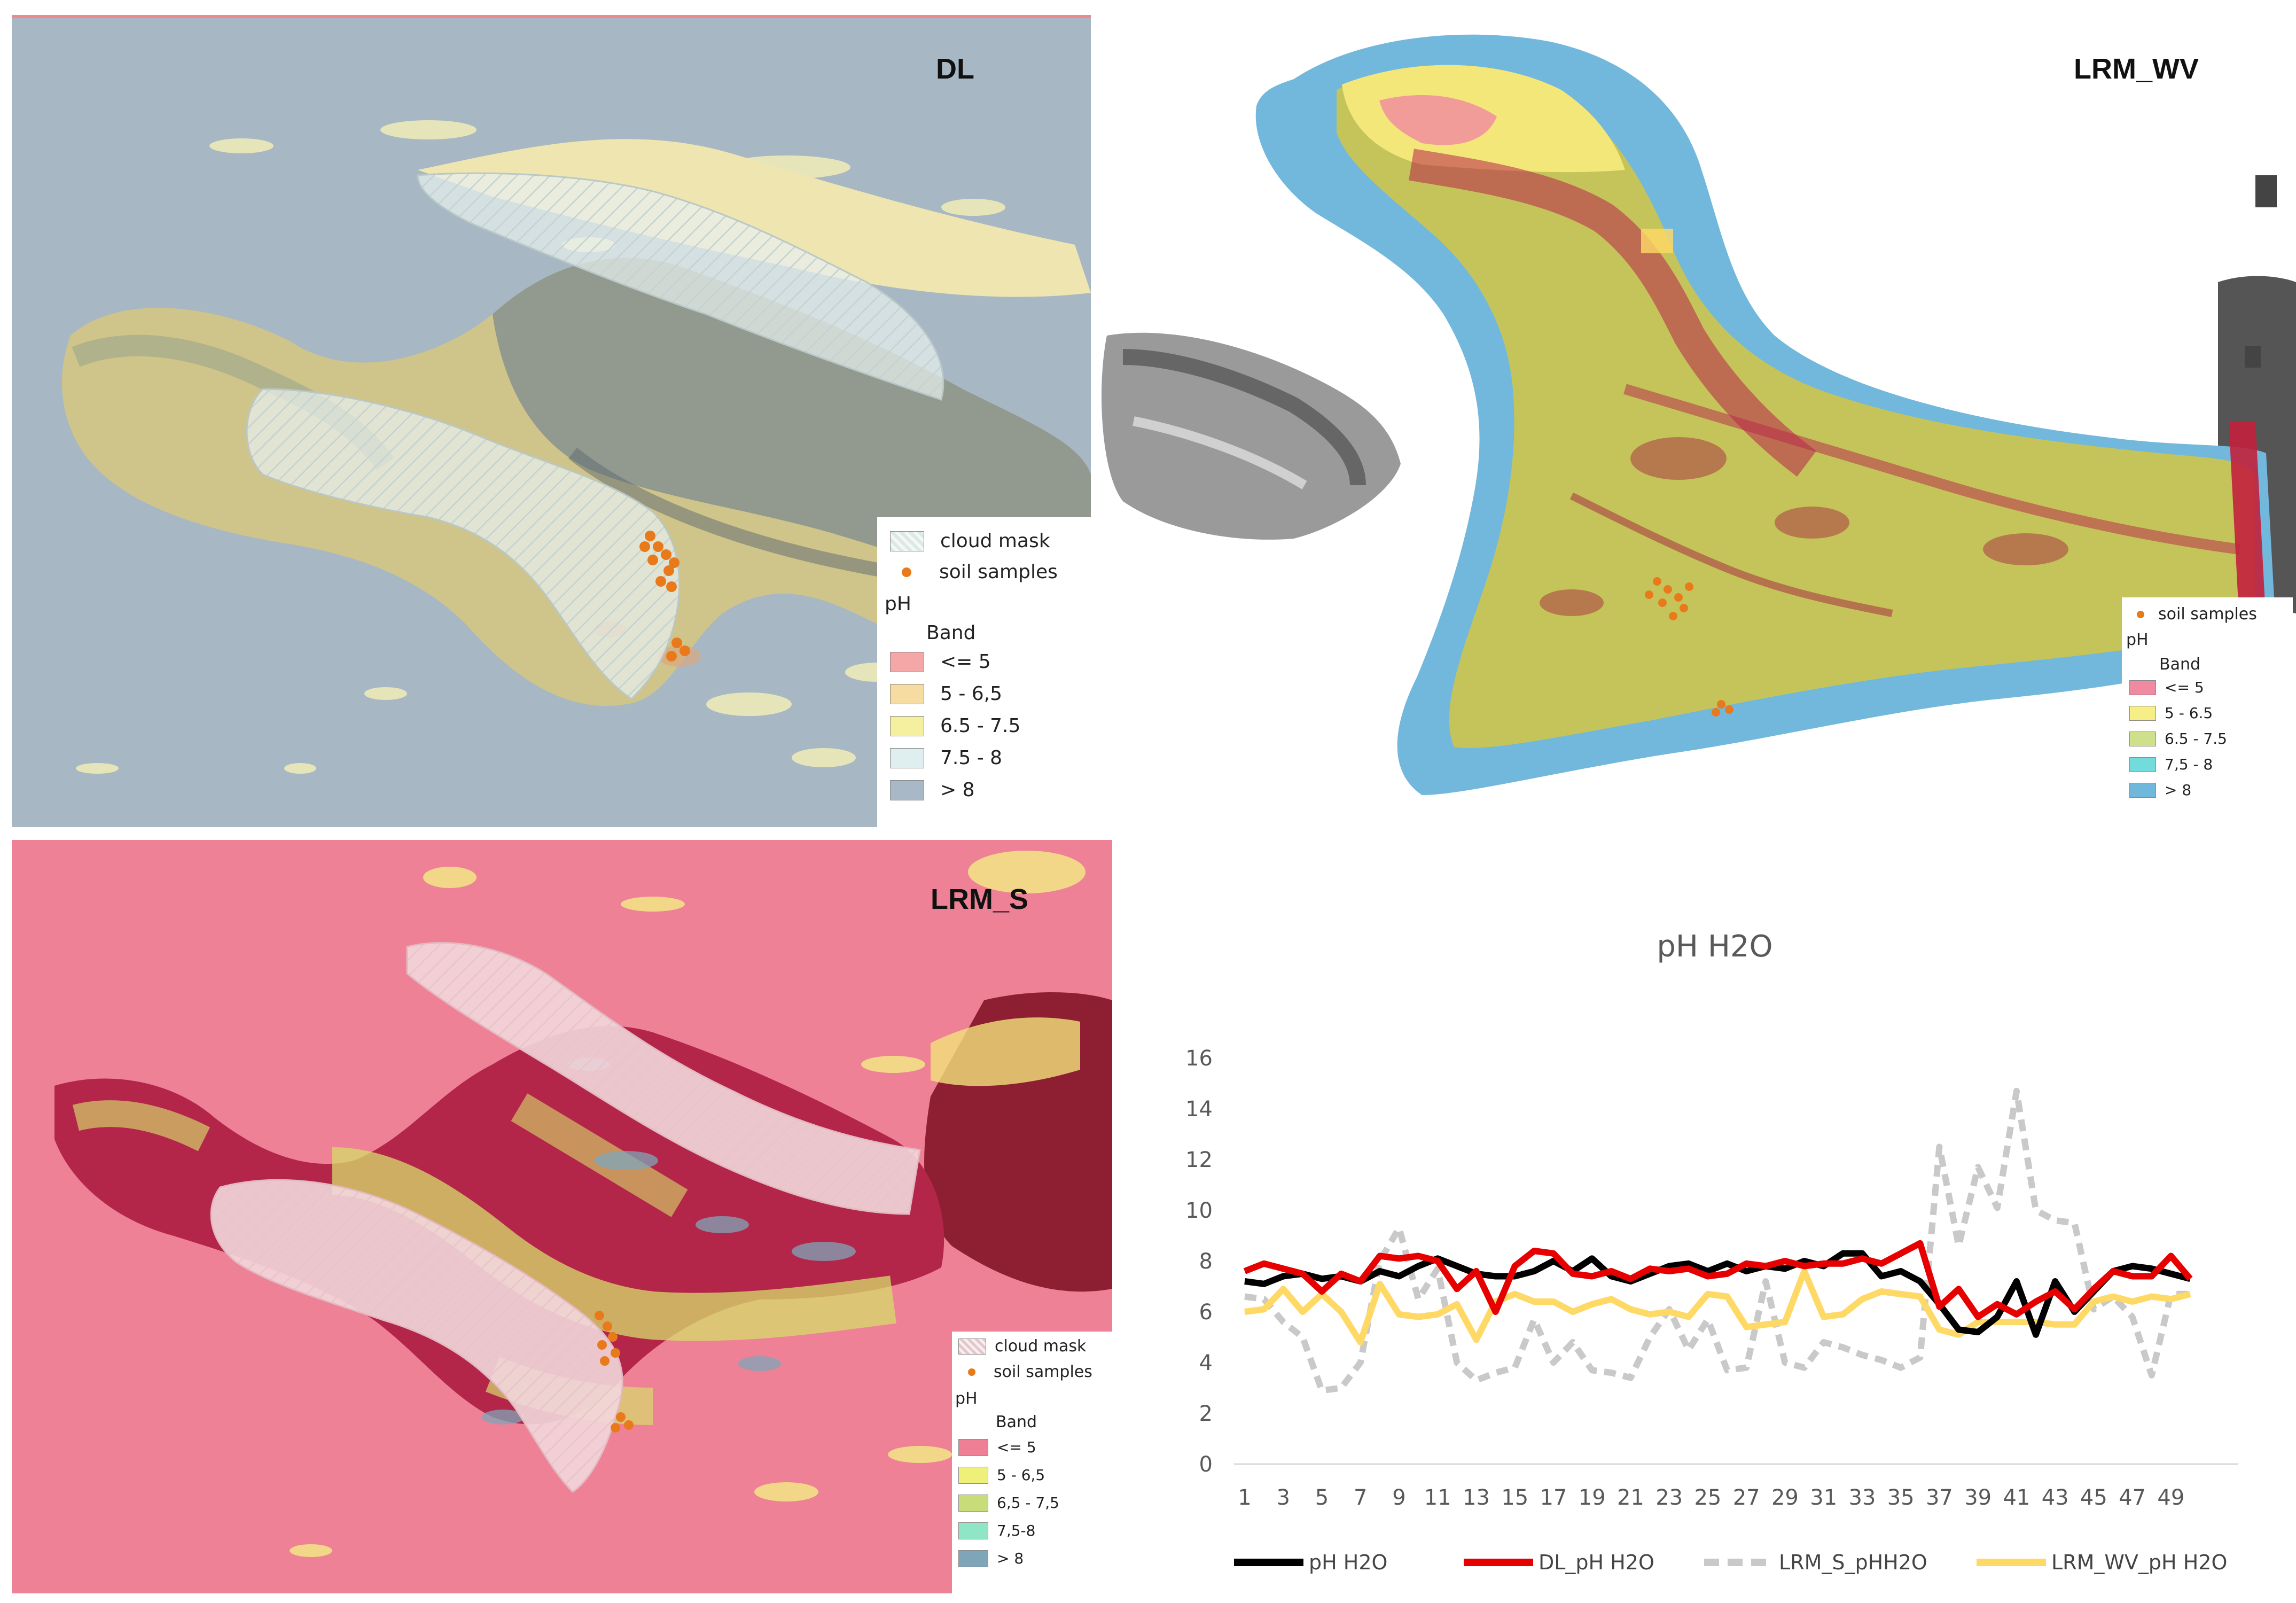 The image size is (2296, 1603). Describe the element at coordinates (1311, 1562) in the screenshot. I see `legend-ph-h2o: pH H2O` at that location.